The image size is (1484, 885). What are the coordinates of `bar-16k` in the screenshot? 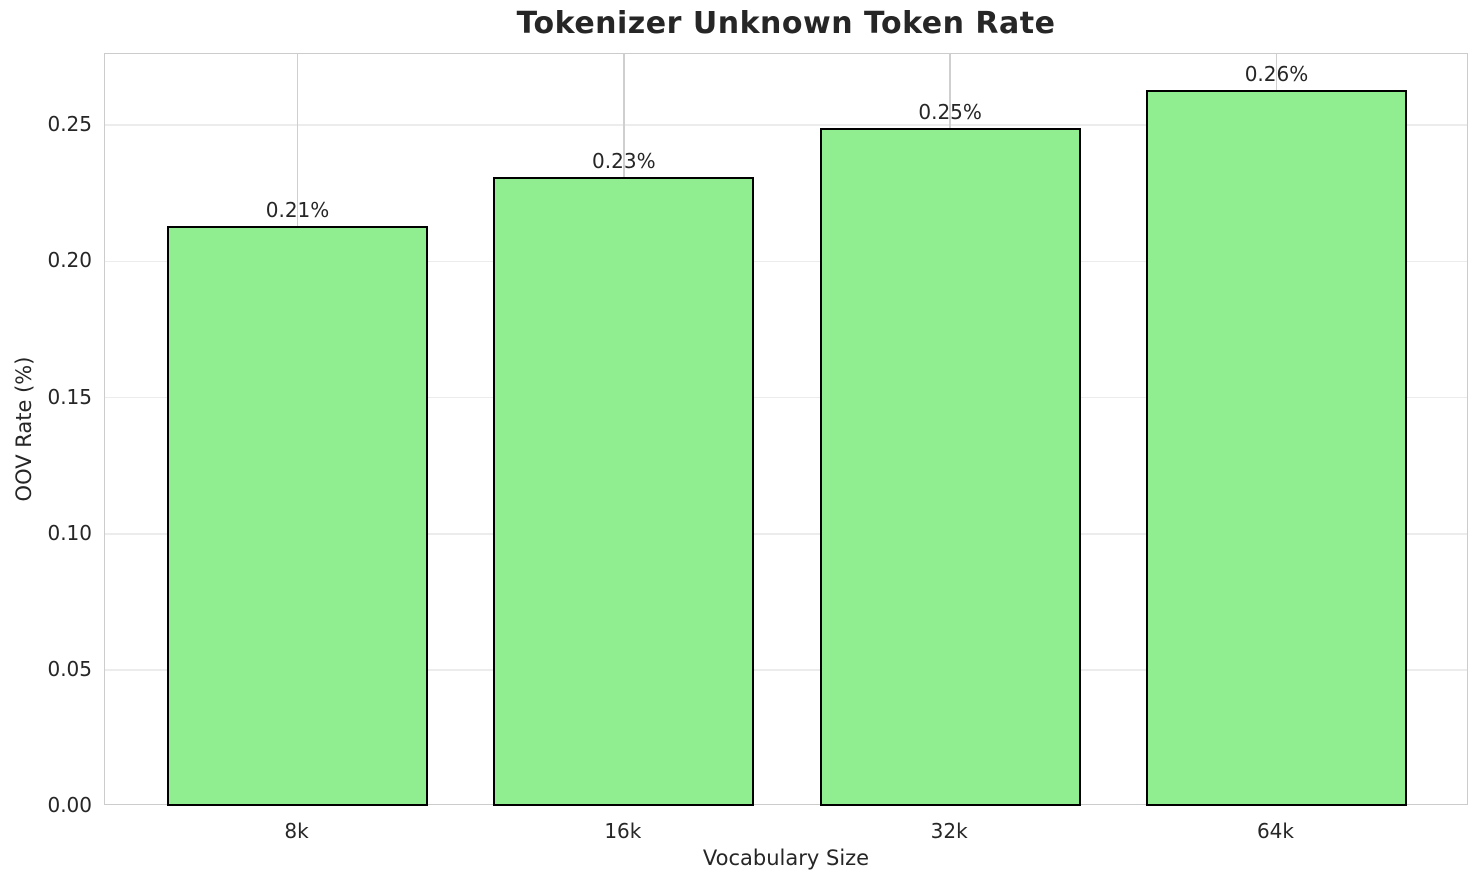 It's located at (624, 491).